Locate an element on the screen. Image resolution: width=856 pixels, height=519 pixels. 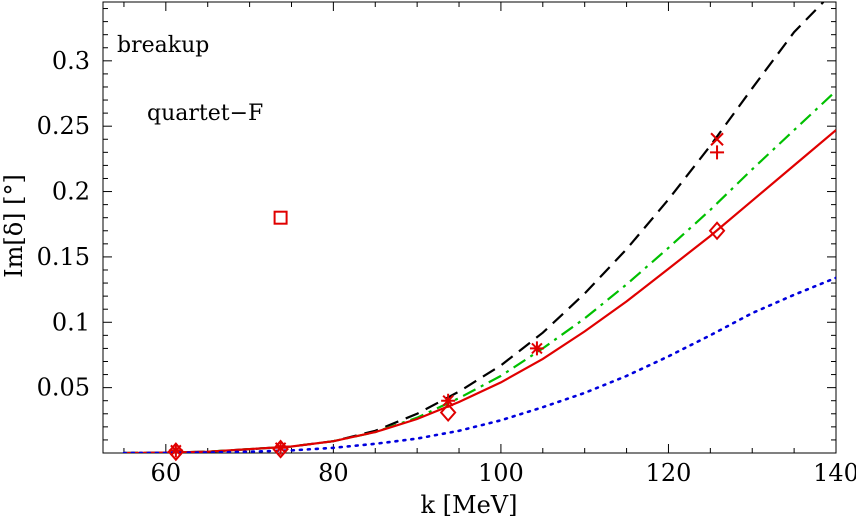
y-tick-label: 0.3 is located at coordinates (71, 61).